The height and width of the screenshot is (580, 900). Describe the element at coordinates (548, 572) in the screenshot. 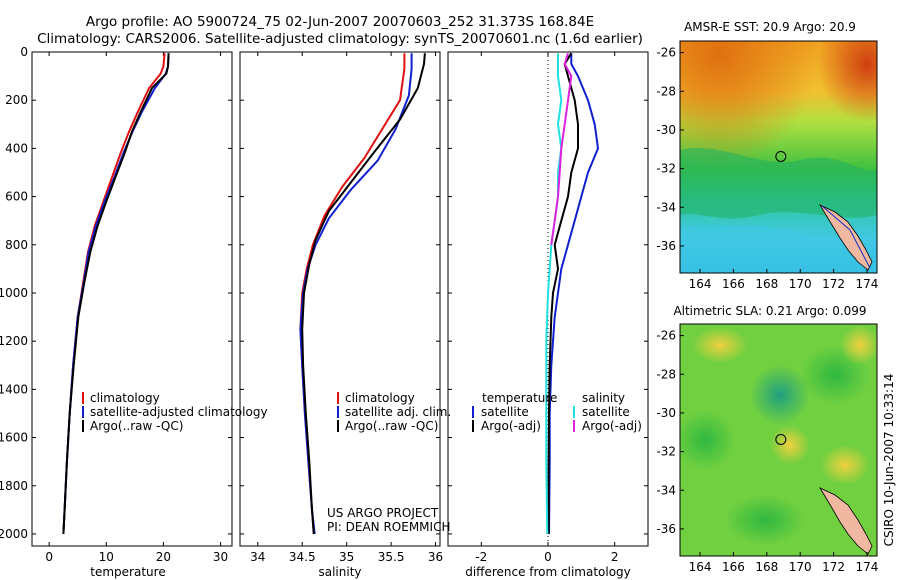

I see `difference-xlabel: difference from climatology` at that location.